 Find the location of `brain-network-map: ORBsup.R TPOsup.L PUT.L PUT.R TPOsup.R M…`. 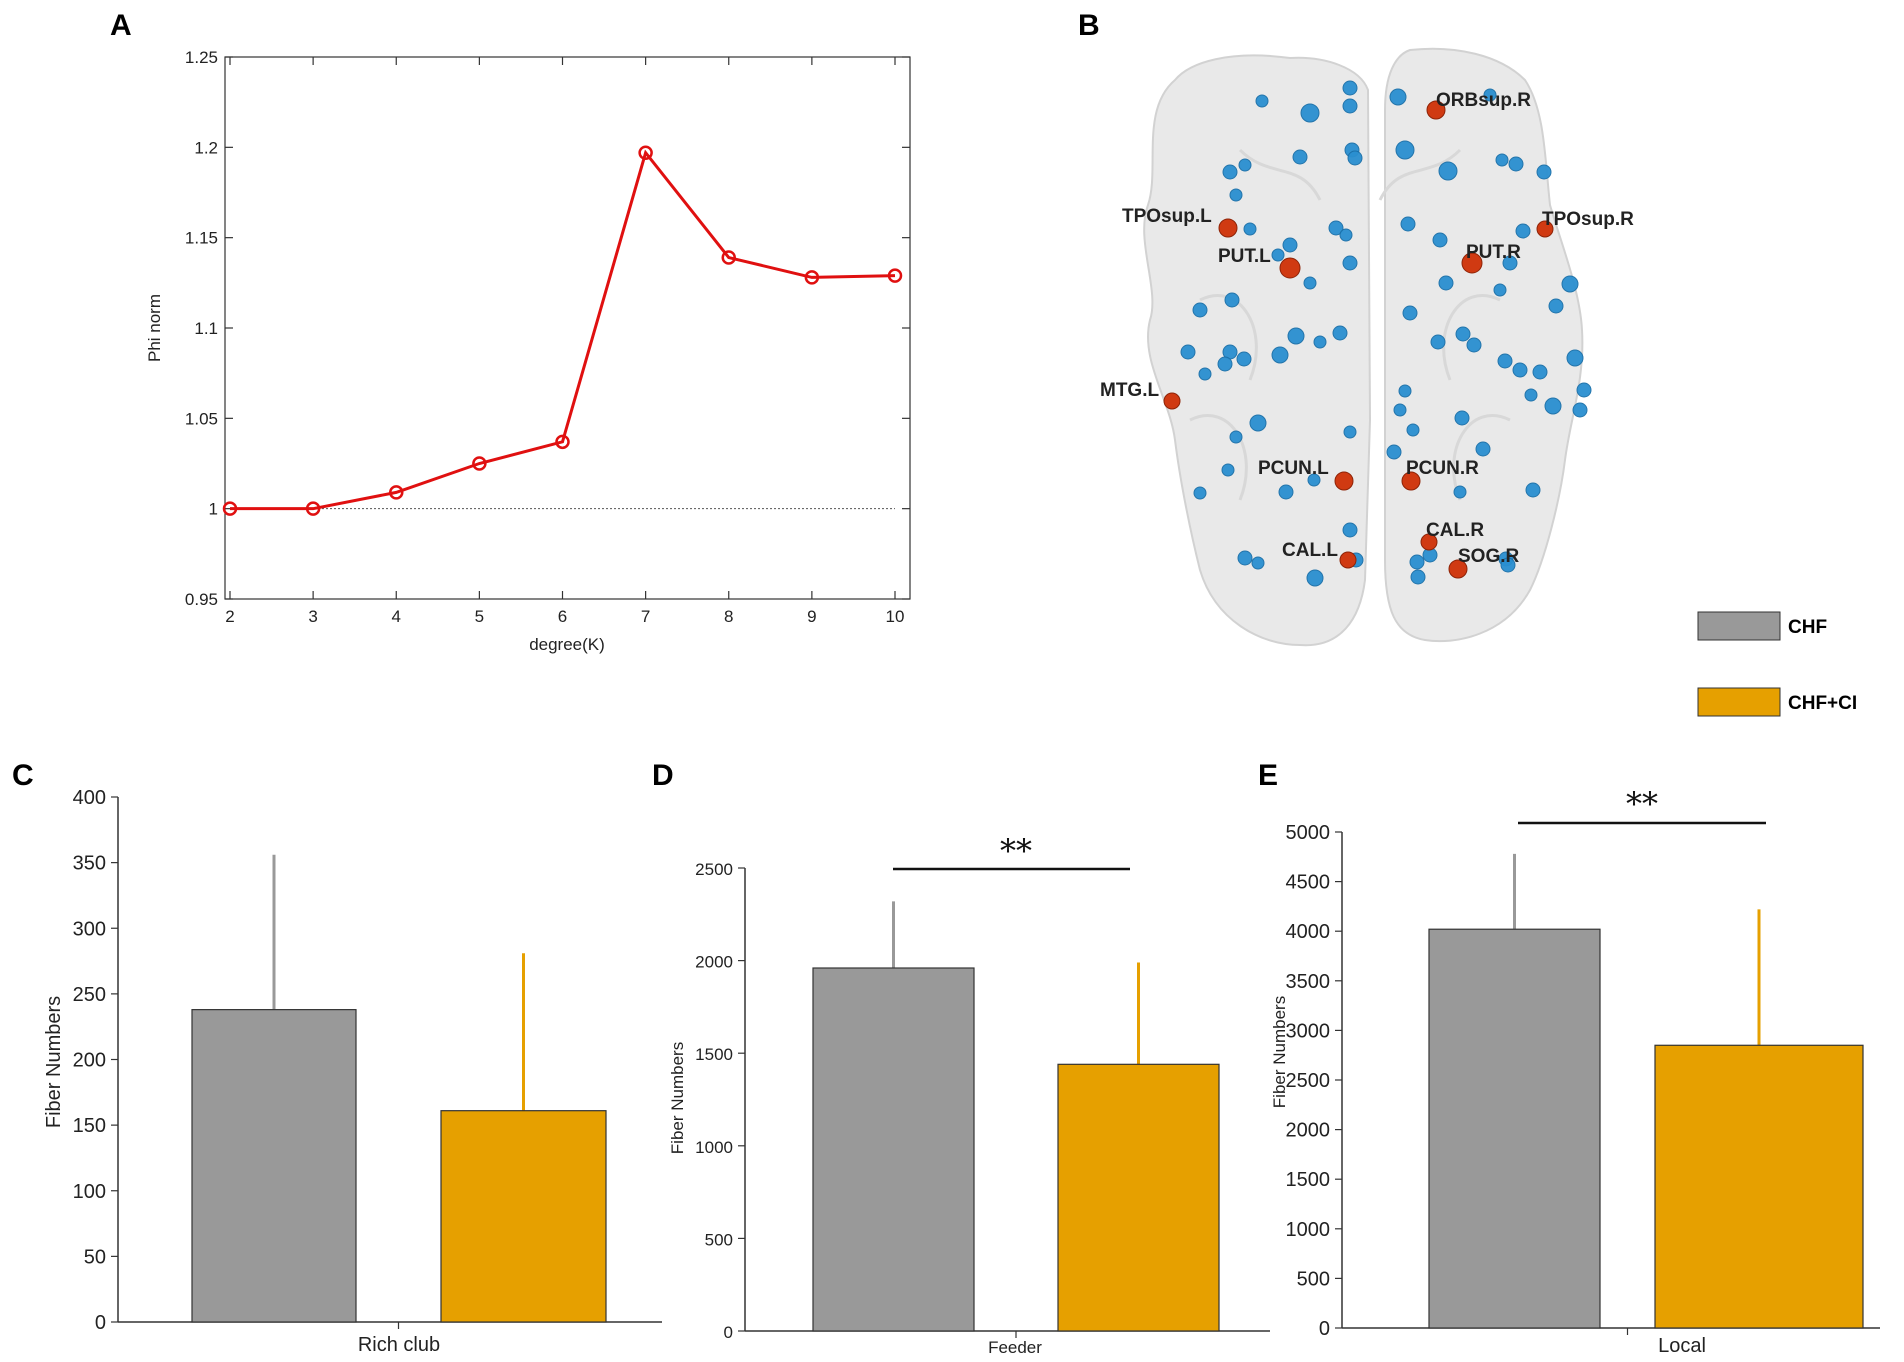

brain-network-map: ORBsup.R TPOsup.L PUT.L PUT.R TPOsup.R M… is located at coordinates (1367, 347).